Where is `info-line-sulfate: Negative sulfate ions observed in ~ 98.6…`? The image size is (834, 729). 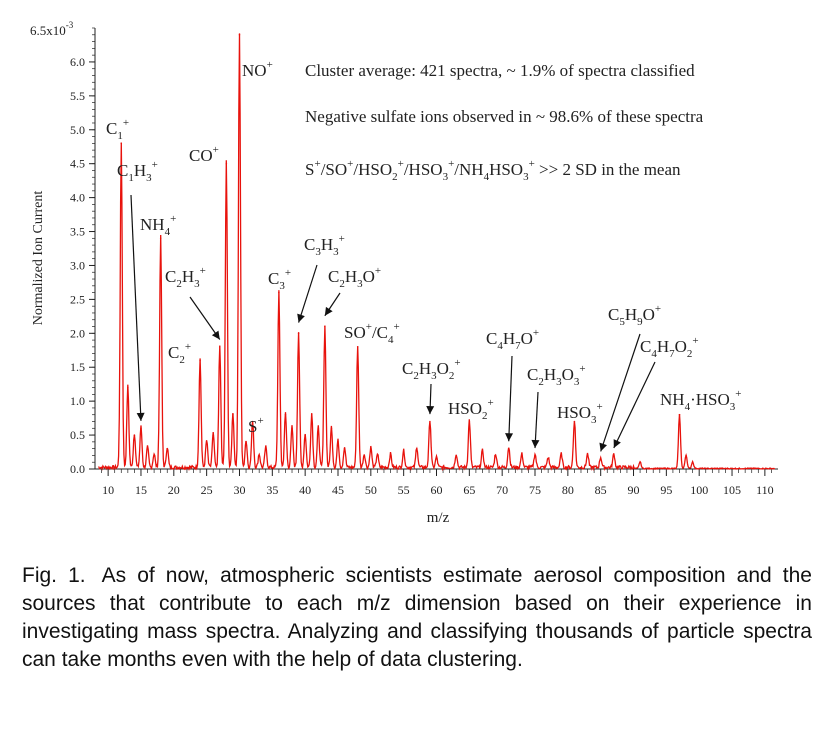 info-line-sulfate: Negative sulfate ions observed in ~ 98.6… is located at coordinates (504, 116).